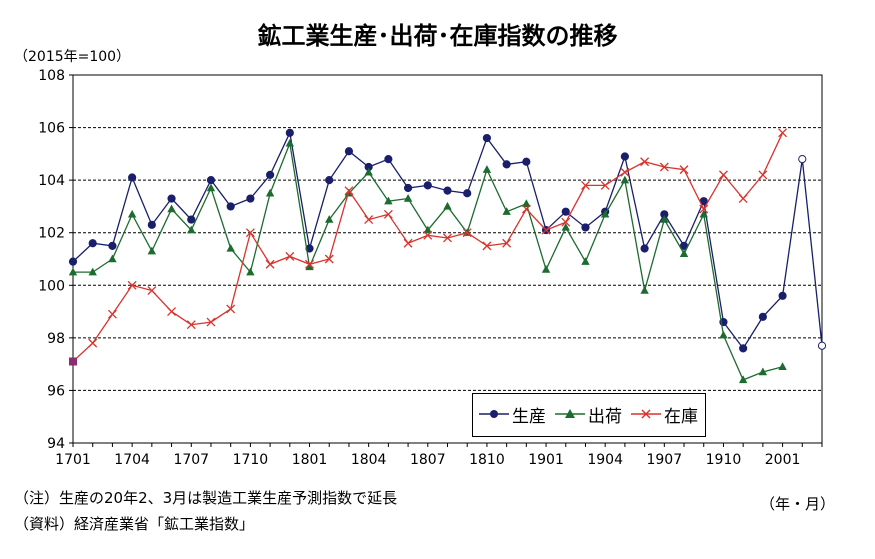  What do you see at coordinates (72, 57) in the screenshot?
I see `y-axis-unit: （2015年=100）` at bounding box center [72, 57].